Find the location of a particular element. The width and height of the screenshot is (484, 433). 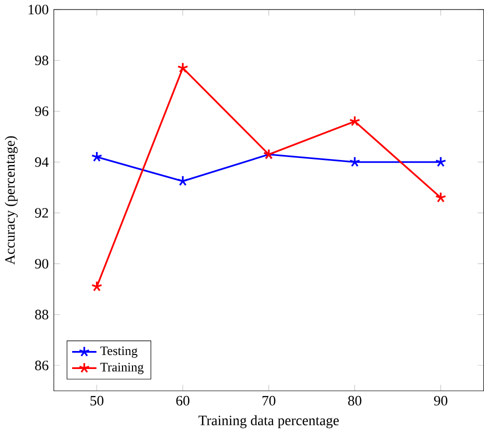

y-tick-label: 88 is located at coordinates (41, 315).